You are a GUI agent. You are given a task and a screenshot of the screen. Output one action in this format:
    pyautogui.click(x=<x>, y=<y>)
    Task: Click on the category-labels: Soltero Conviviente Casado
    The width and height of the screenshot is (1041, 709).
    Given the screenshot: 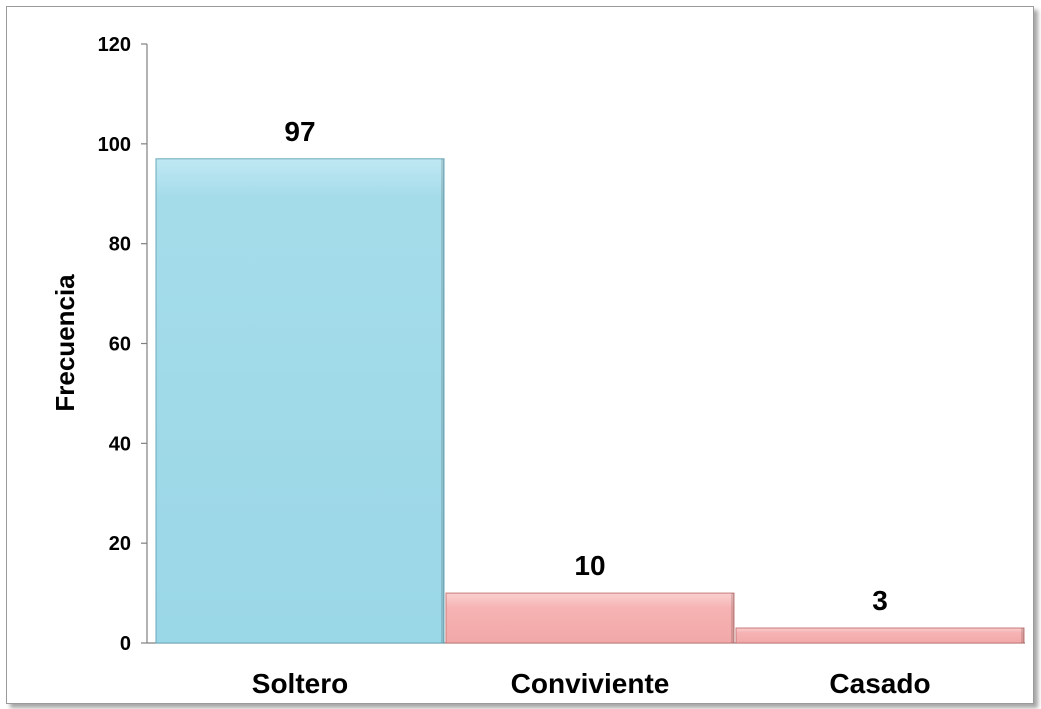 What is the action you would take?
    pyautogui.click(x=591, y=683)
    